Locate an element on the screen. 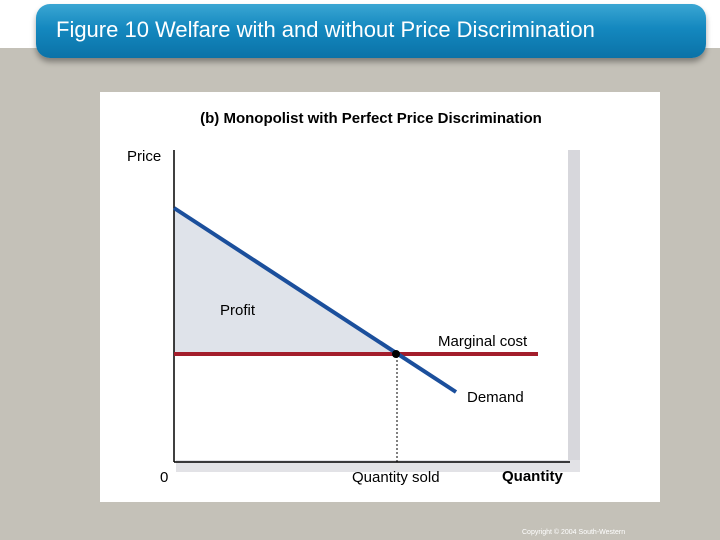 This screenshot has width=720, height=540. plot-shadow-bottom is located at coordinates (378, 466).